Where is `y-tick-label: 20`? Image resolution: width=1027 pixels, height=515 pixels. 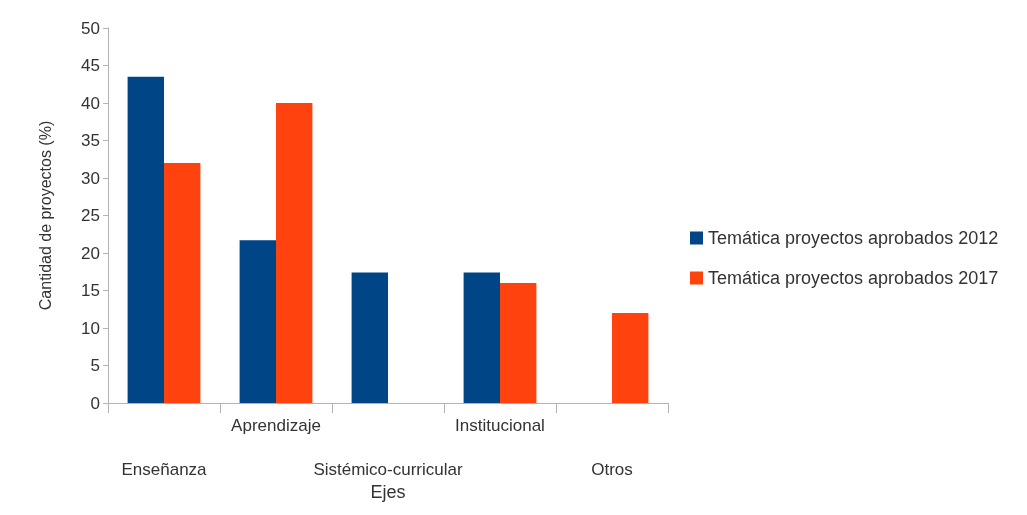 y-tick-label: 20 is located at coordinates (90, 253).